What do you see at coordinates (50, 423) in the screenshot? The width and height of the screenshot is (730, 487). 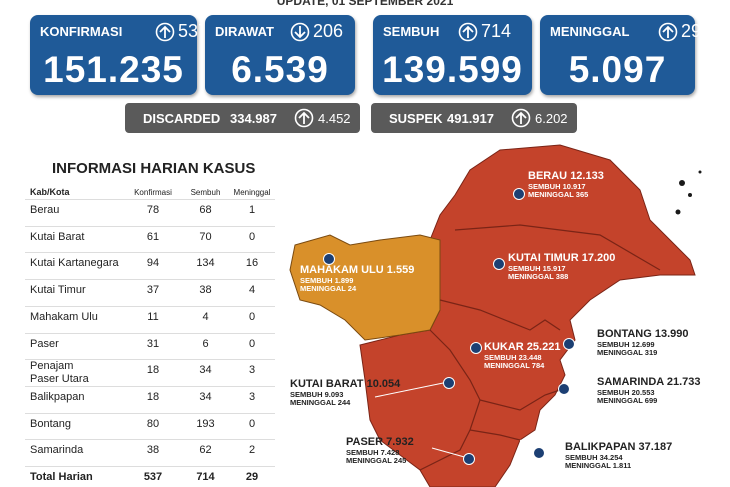 I see `table-cell: Bontang` at bounding box center [50, 423].